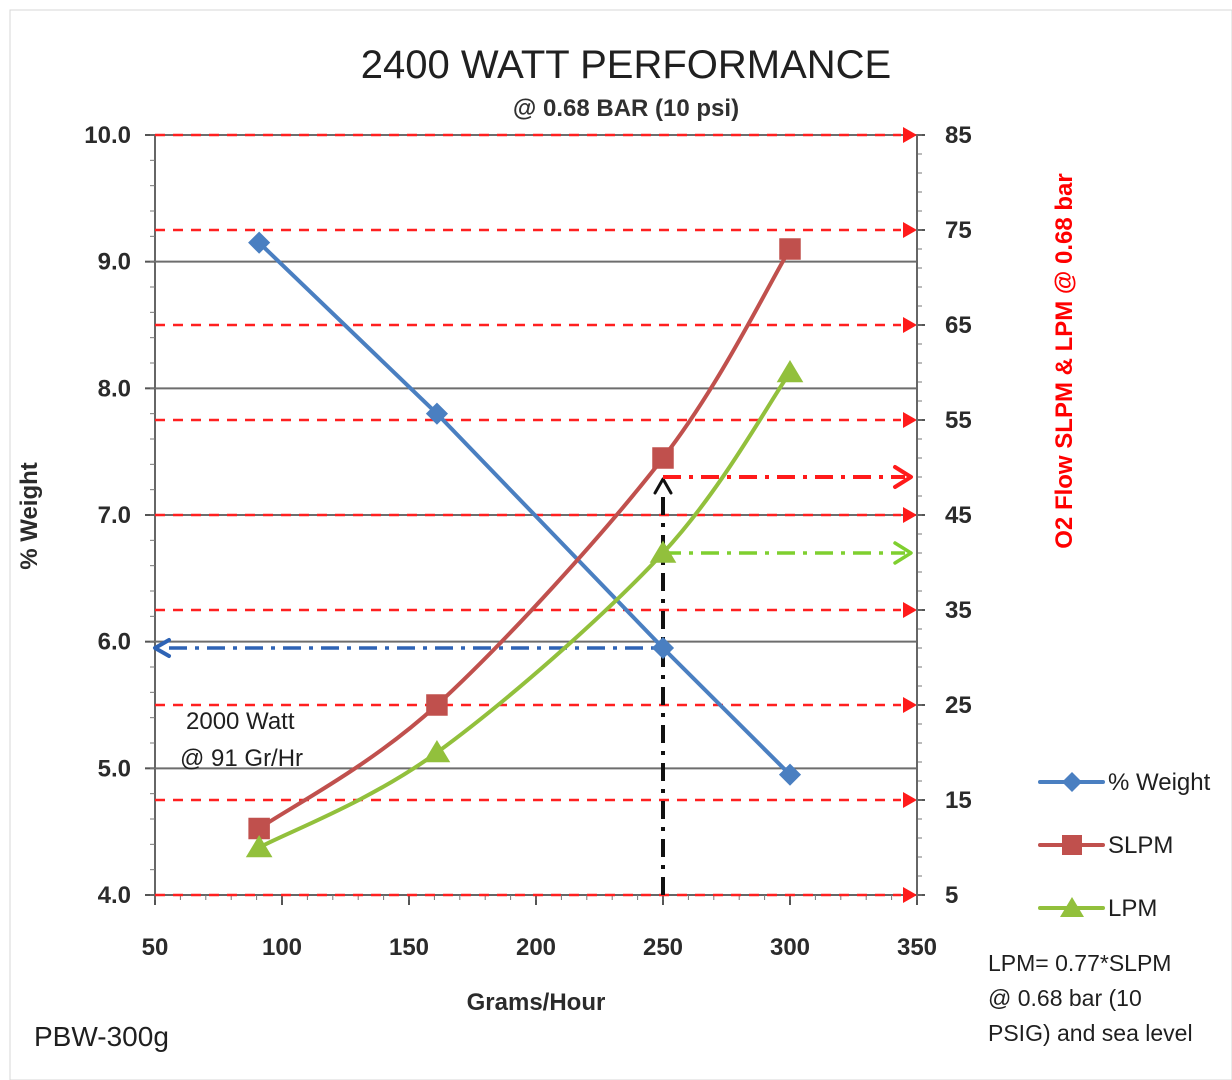 The height and width of the screenshot is (1080, 1232). I want to click on reference-weight-arrow, so click(162, 648).